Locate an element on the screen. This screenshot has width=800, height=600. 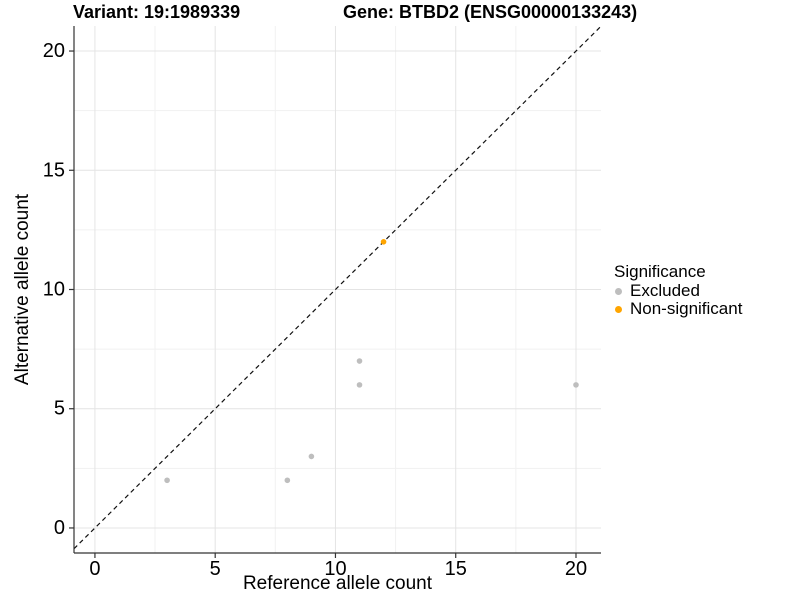
legend-item-label: Non-significant is located at coordinates (686, 308).